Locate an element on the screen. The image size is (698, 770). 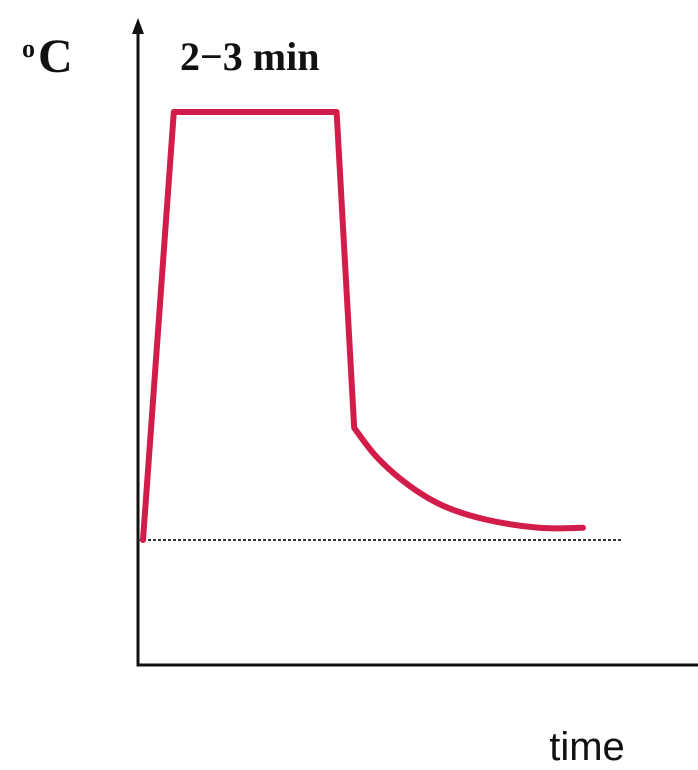
y-axis-arrowhead is located at coordinates (138, 26).